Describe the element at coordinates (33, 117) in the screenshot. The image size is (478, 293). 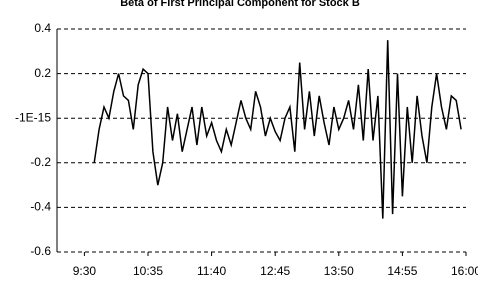
I see `y-tick-label: -1E-15` at that location.